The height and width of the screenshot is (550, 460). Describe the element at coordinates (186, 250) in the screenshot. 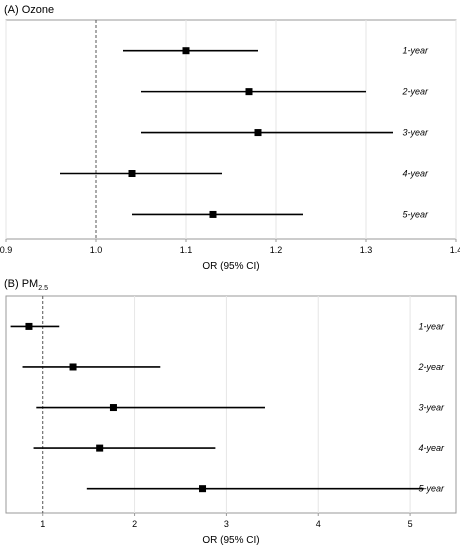

I see `x-tick-label: 1.1` at that location.